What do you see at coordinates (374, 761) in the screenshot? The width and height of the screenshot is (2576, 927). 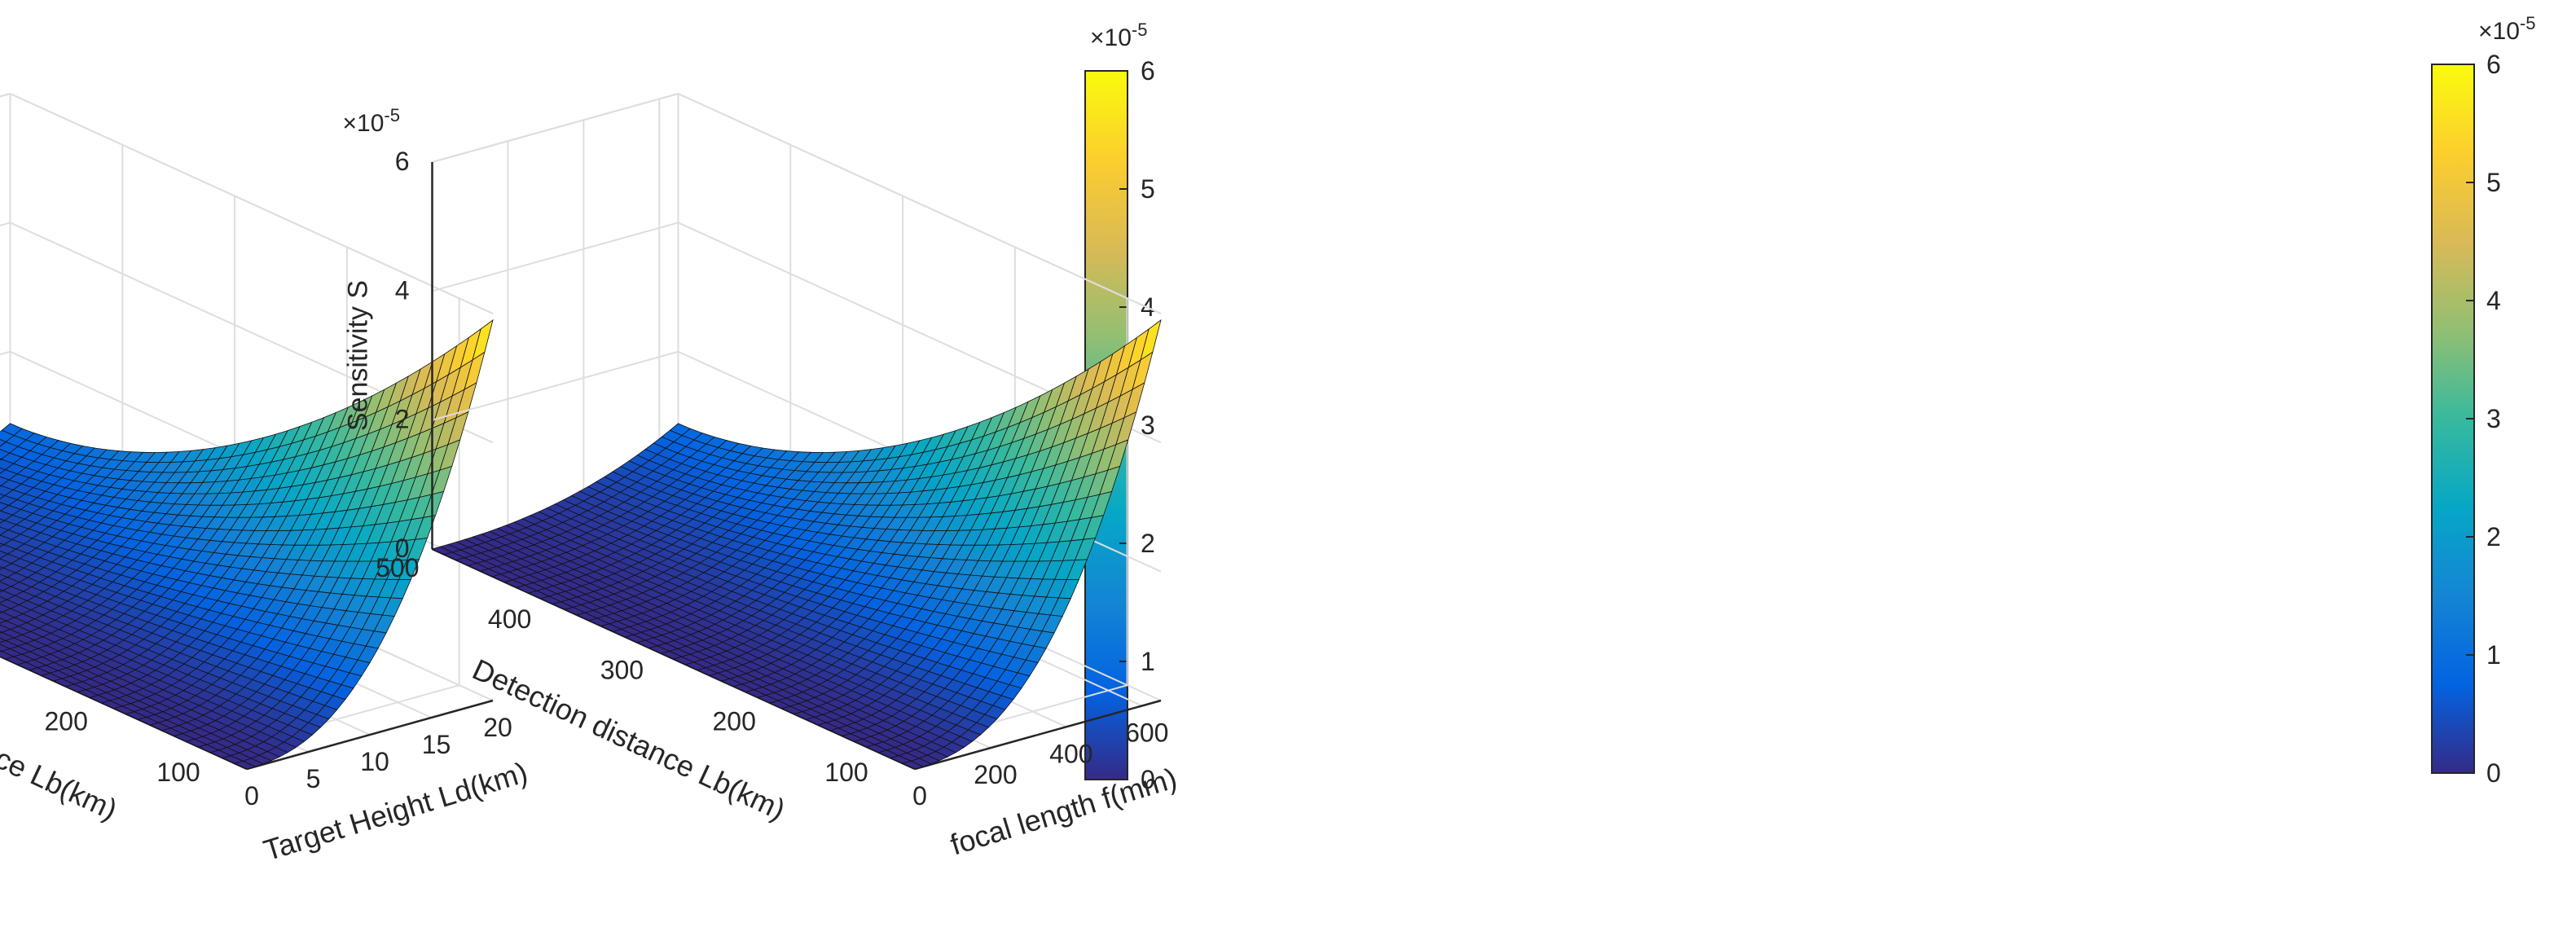 I see `y-tick-label: 10` at bounding box center [374, 761].